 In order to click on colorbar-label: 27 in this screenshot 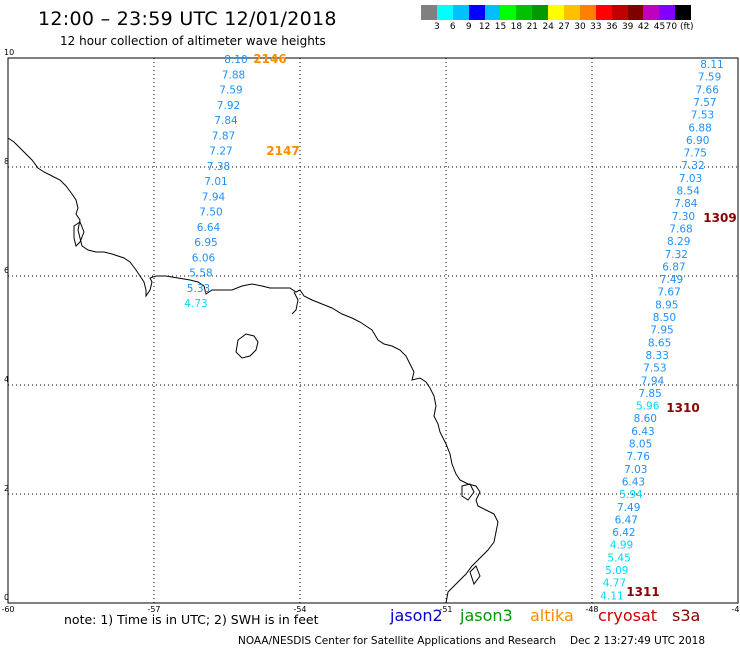, I will do `click(564, 27)`.